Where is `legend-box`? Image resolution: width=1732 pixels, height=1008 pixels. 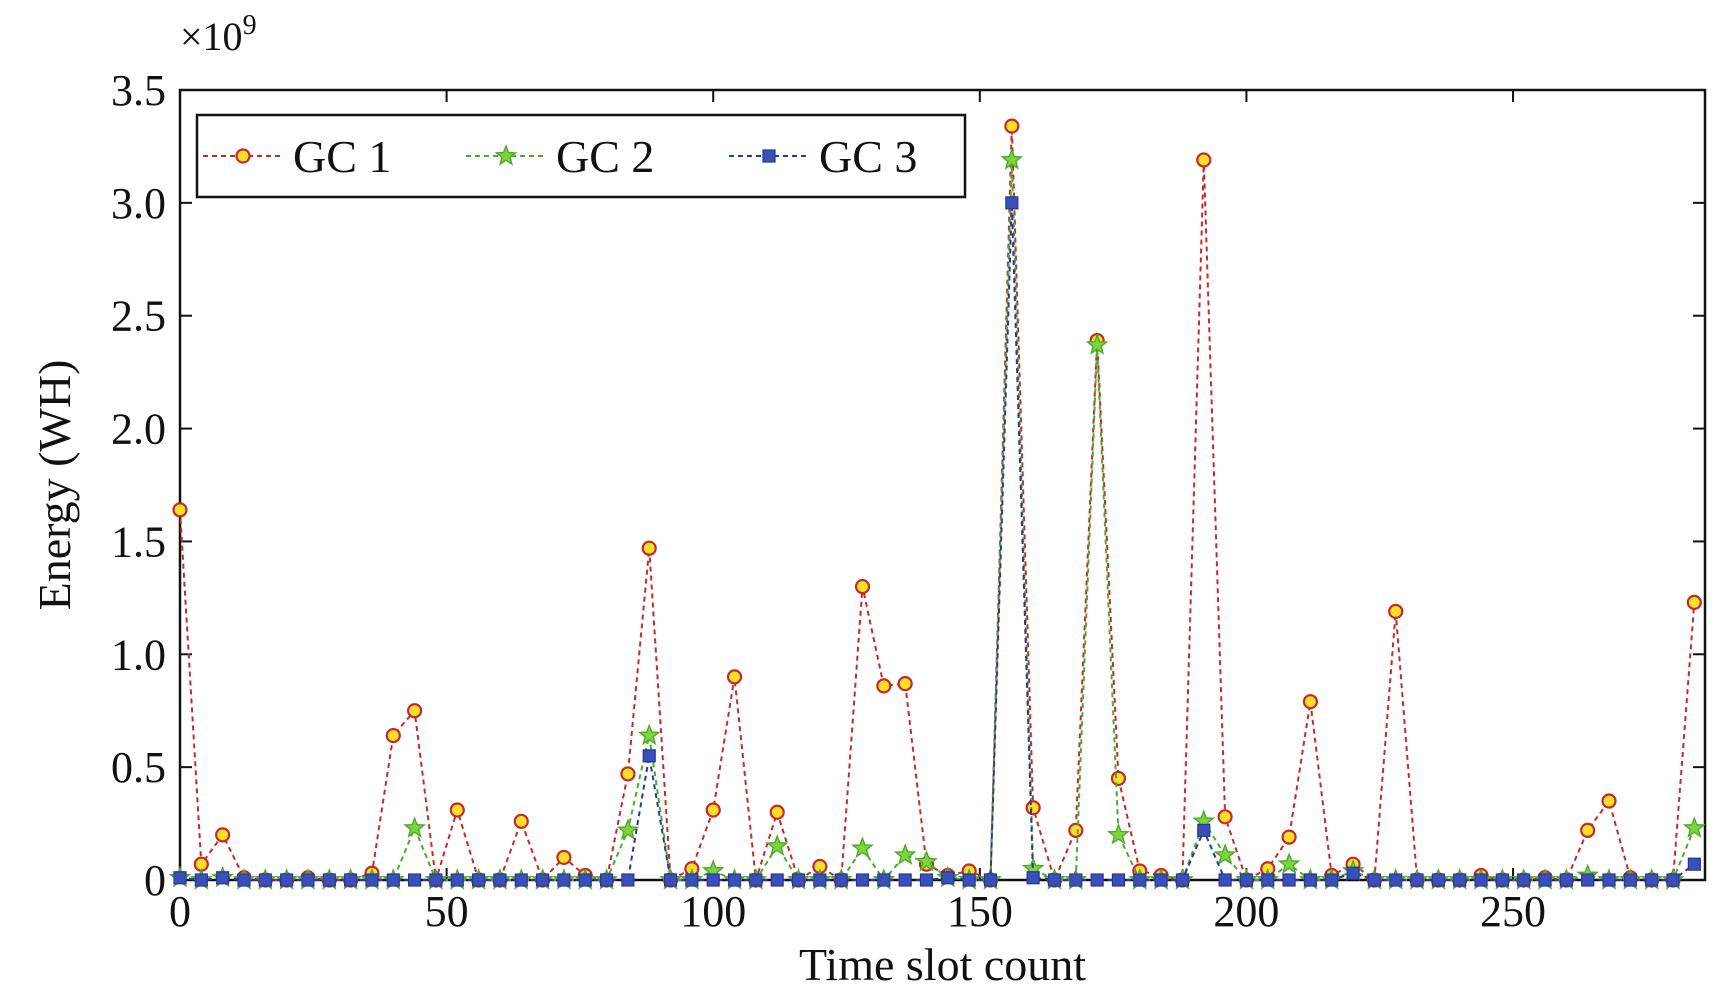 legend-box is located at coordinates (581, 156).